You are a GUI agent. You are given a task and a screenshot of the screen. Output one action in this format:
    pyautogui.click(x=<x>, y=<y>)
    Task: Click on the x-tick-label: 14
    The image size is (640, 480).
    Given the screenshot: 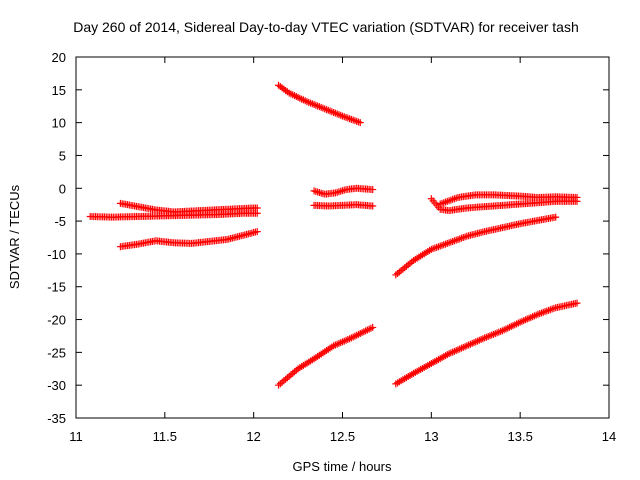 What is the action you would take?
    pyautogui.click(x=609, y=436)
    